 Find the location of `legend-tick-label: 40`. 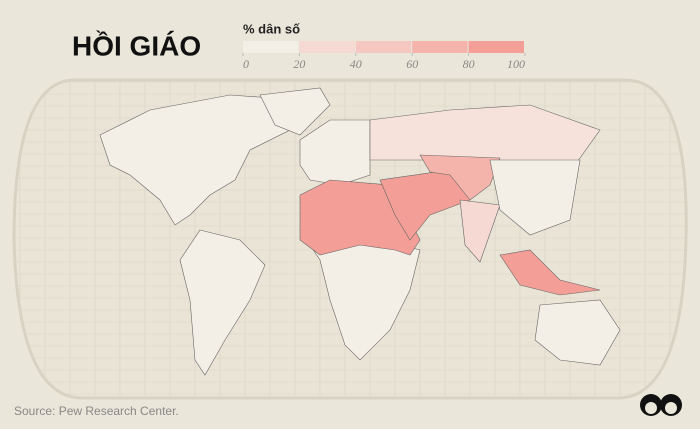

legend-tick-label: 40 is located at coordinates (356, 64).